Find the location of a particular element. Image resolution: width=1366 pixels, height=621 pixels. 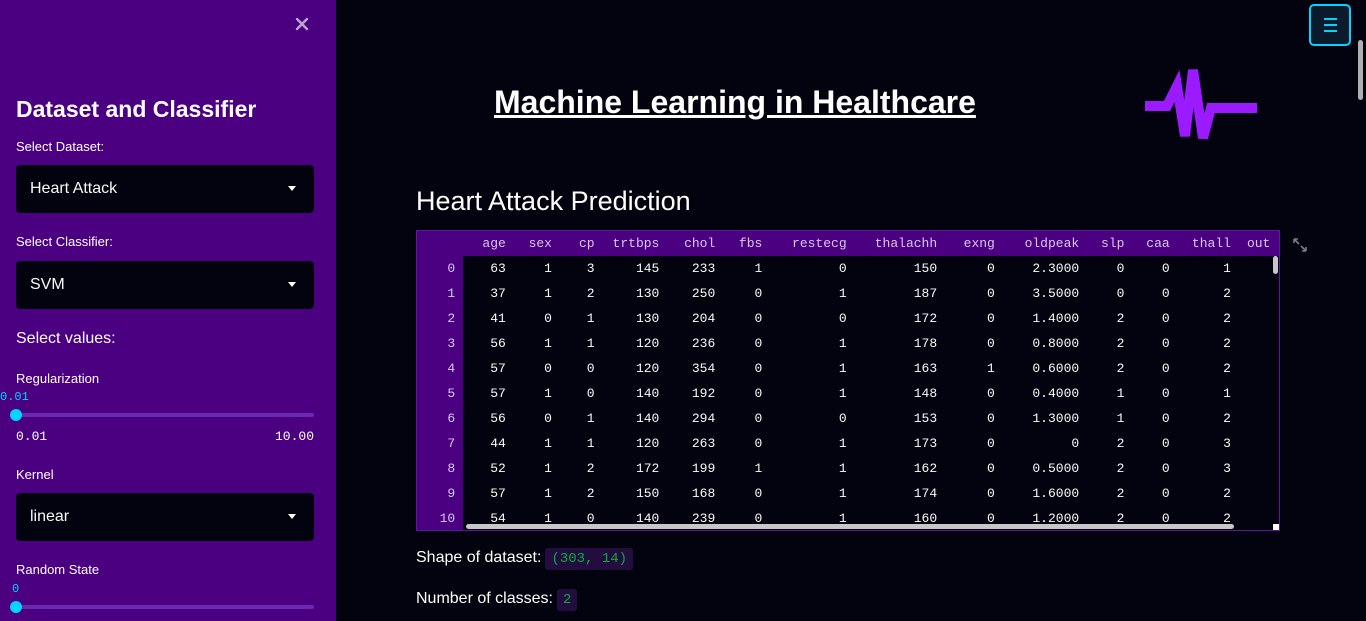

table-cell: 233 is located at coordinates (703, 268).